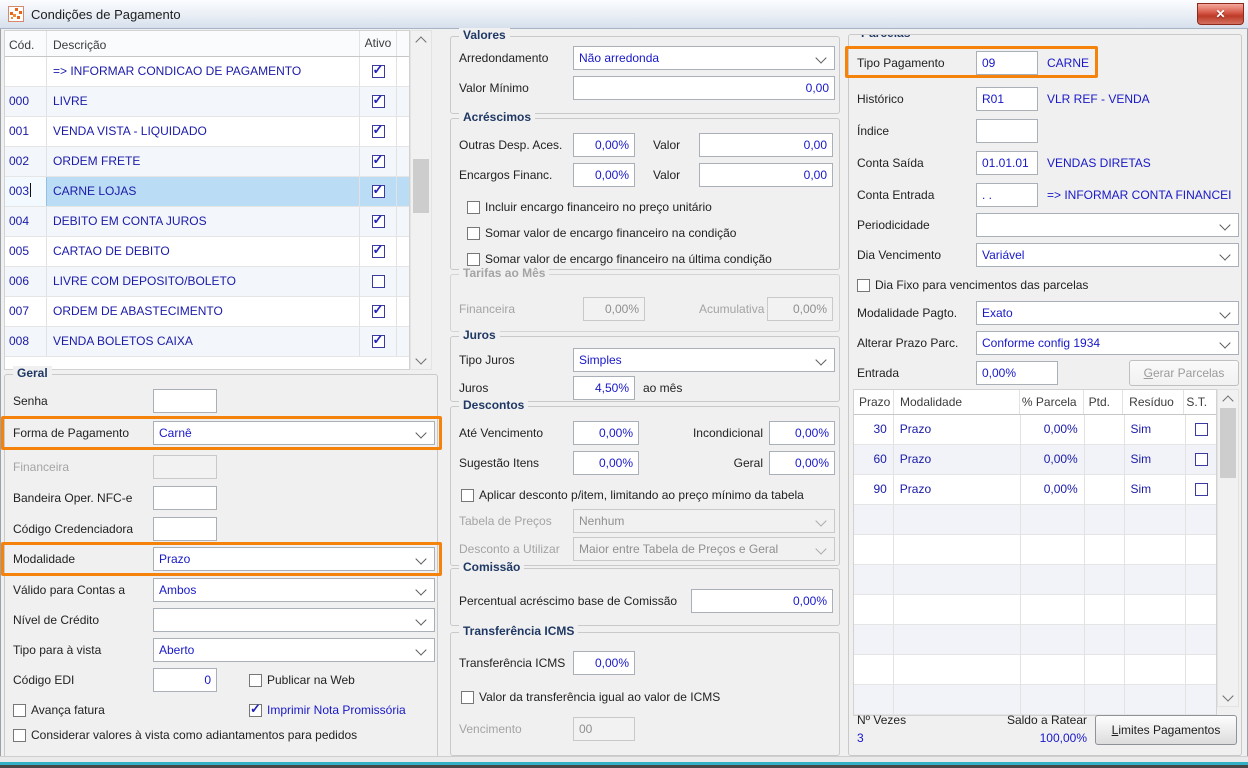  I want to click on codigo-edi-input: 0, so click(185, 680).